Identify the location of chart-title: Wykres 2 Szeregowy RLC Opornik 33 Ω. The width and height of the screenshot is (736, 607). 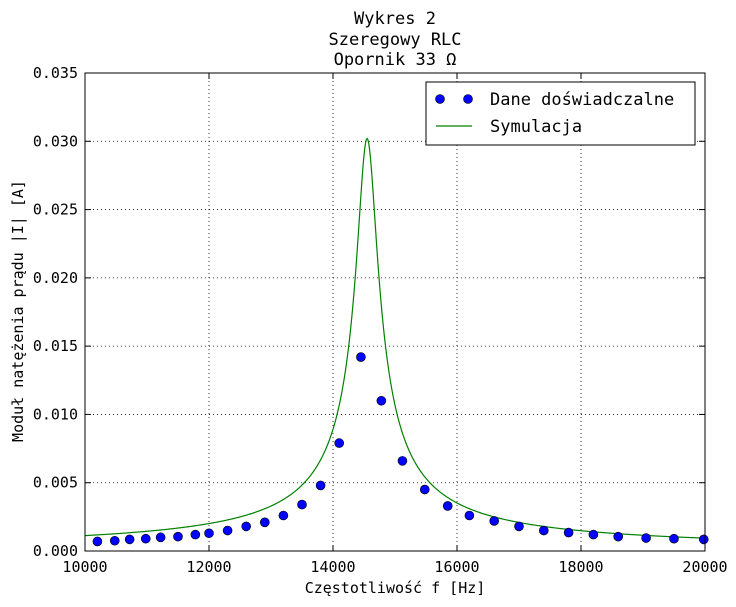
(394, 39).